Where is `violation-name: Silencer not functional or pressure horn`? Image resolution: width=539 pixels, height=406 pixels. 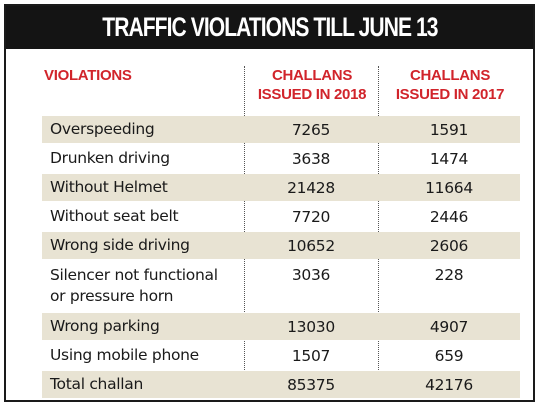
violation-name: Silencer not functional or pressure horn is located at coordinates (147, 286).